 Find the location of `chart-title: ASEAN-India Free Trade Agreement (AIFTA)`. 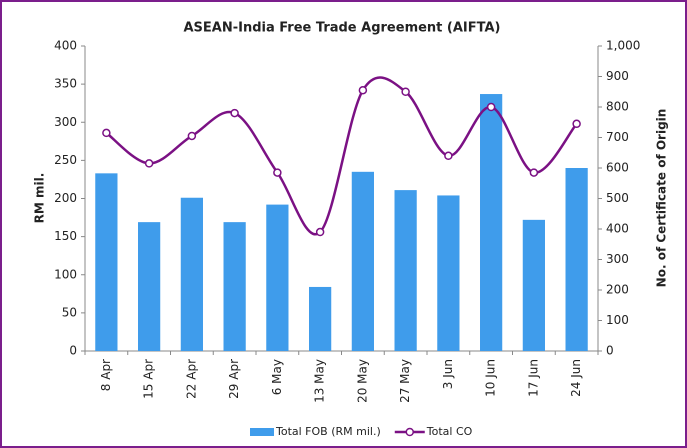

chart-title: ASEAN-India Free Trade Agreement (AIFTA) is located at coordinates (341, 28).